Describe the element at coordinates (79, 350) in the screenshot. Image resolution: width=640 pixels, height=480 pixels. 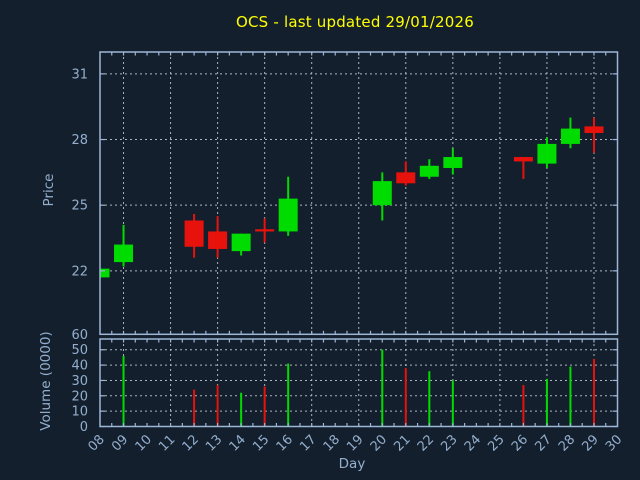
I see `volume-tick-label-50: 50` at that location.